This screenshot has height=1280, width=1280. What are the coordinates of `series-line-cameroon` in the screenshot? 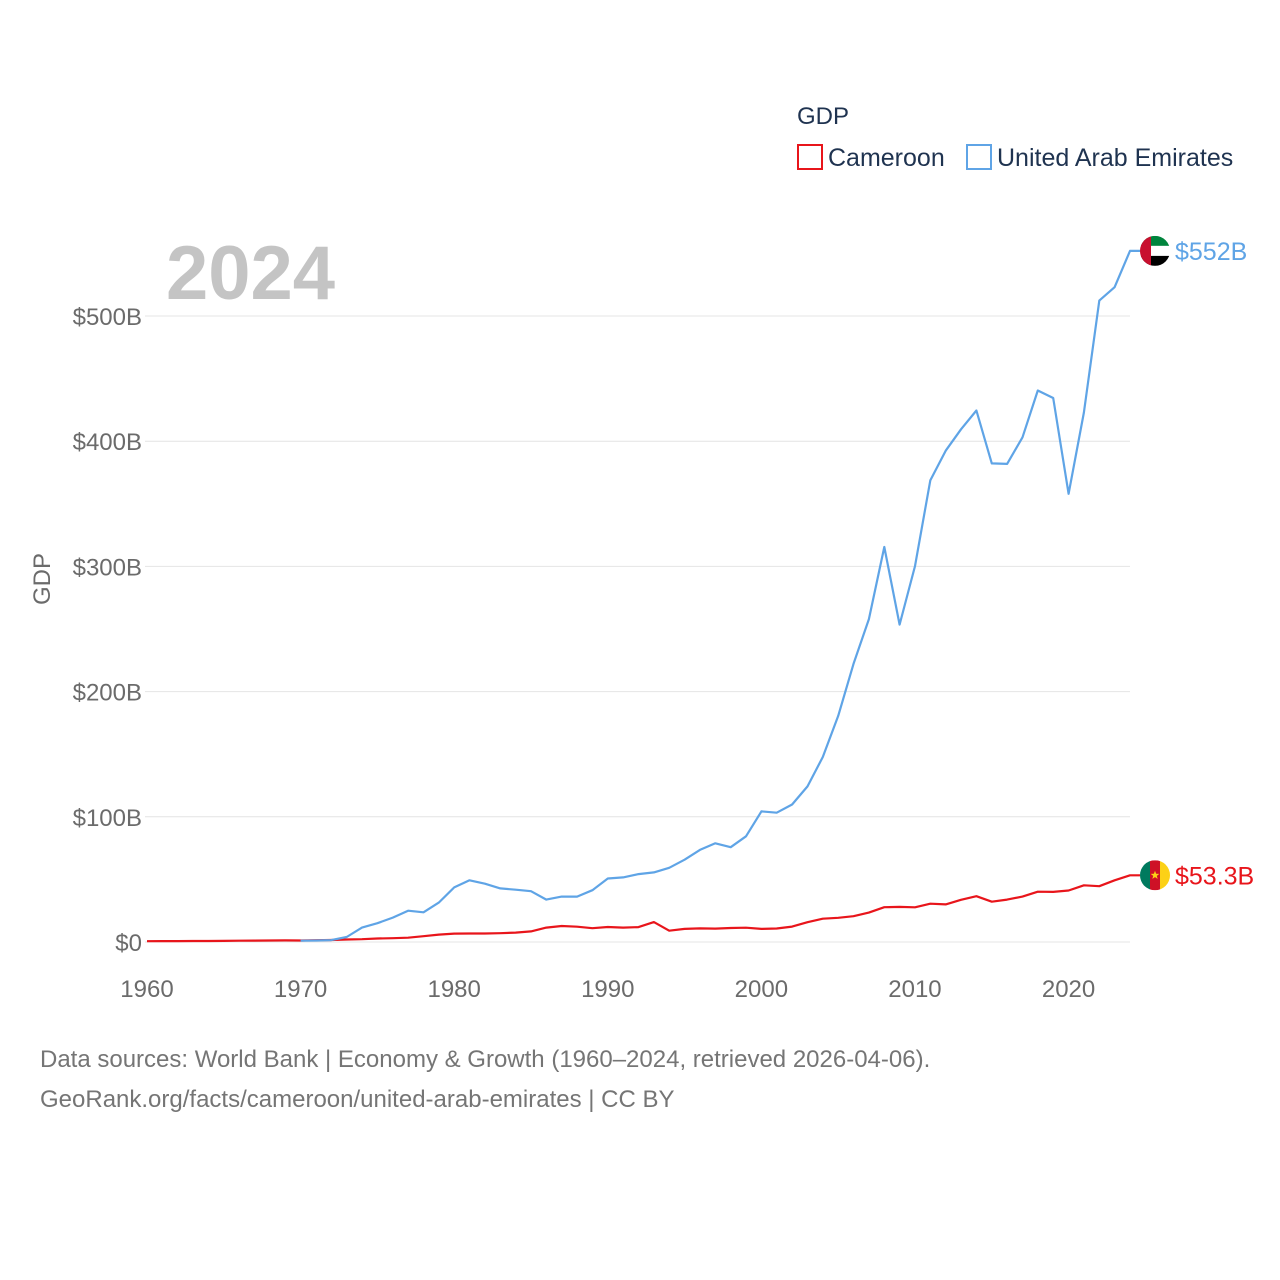 It's located at (643, 908).